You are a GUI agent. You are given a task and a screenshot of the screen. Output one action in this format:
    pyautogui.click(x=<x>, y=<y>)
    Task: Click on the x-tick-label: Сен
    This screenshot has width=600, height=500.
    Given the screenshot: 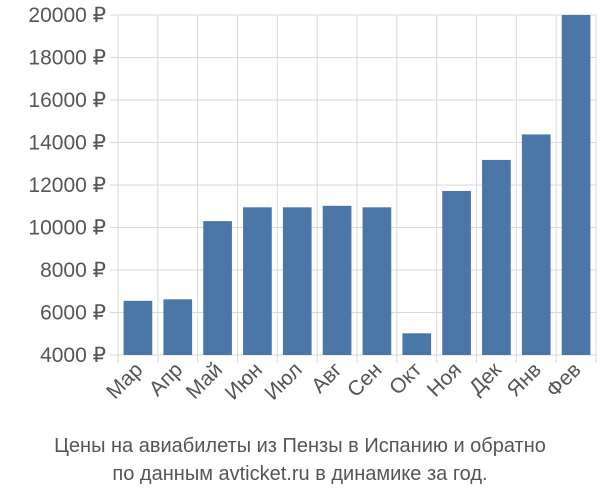 What is the action you would take?
    pyautogui.click(x=364, y=379)
    